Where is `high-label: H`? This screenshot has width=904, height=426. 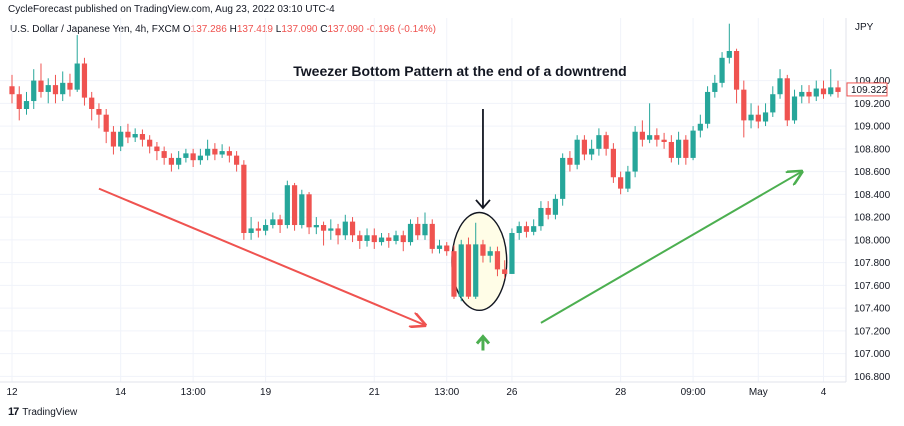
high-label: H is located at coordinates (233, 29).